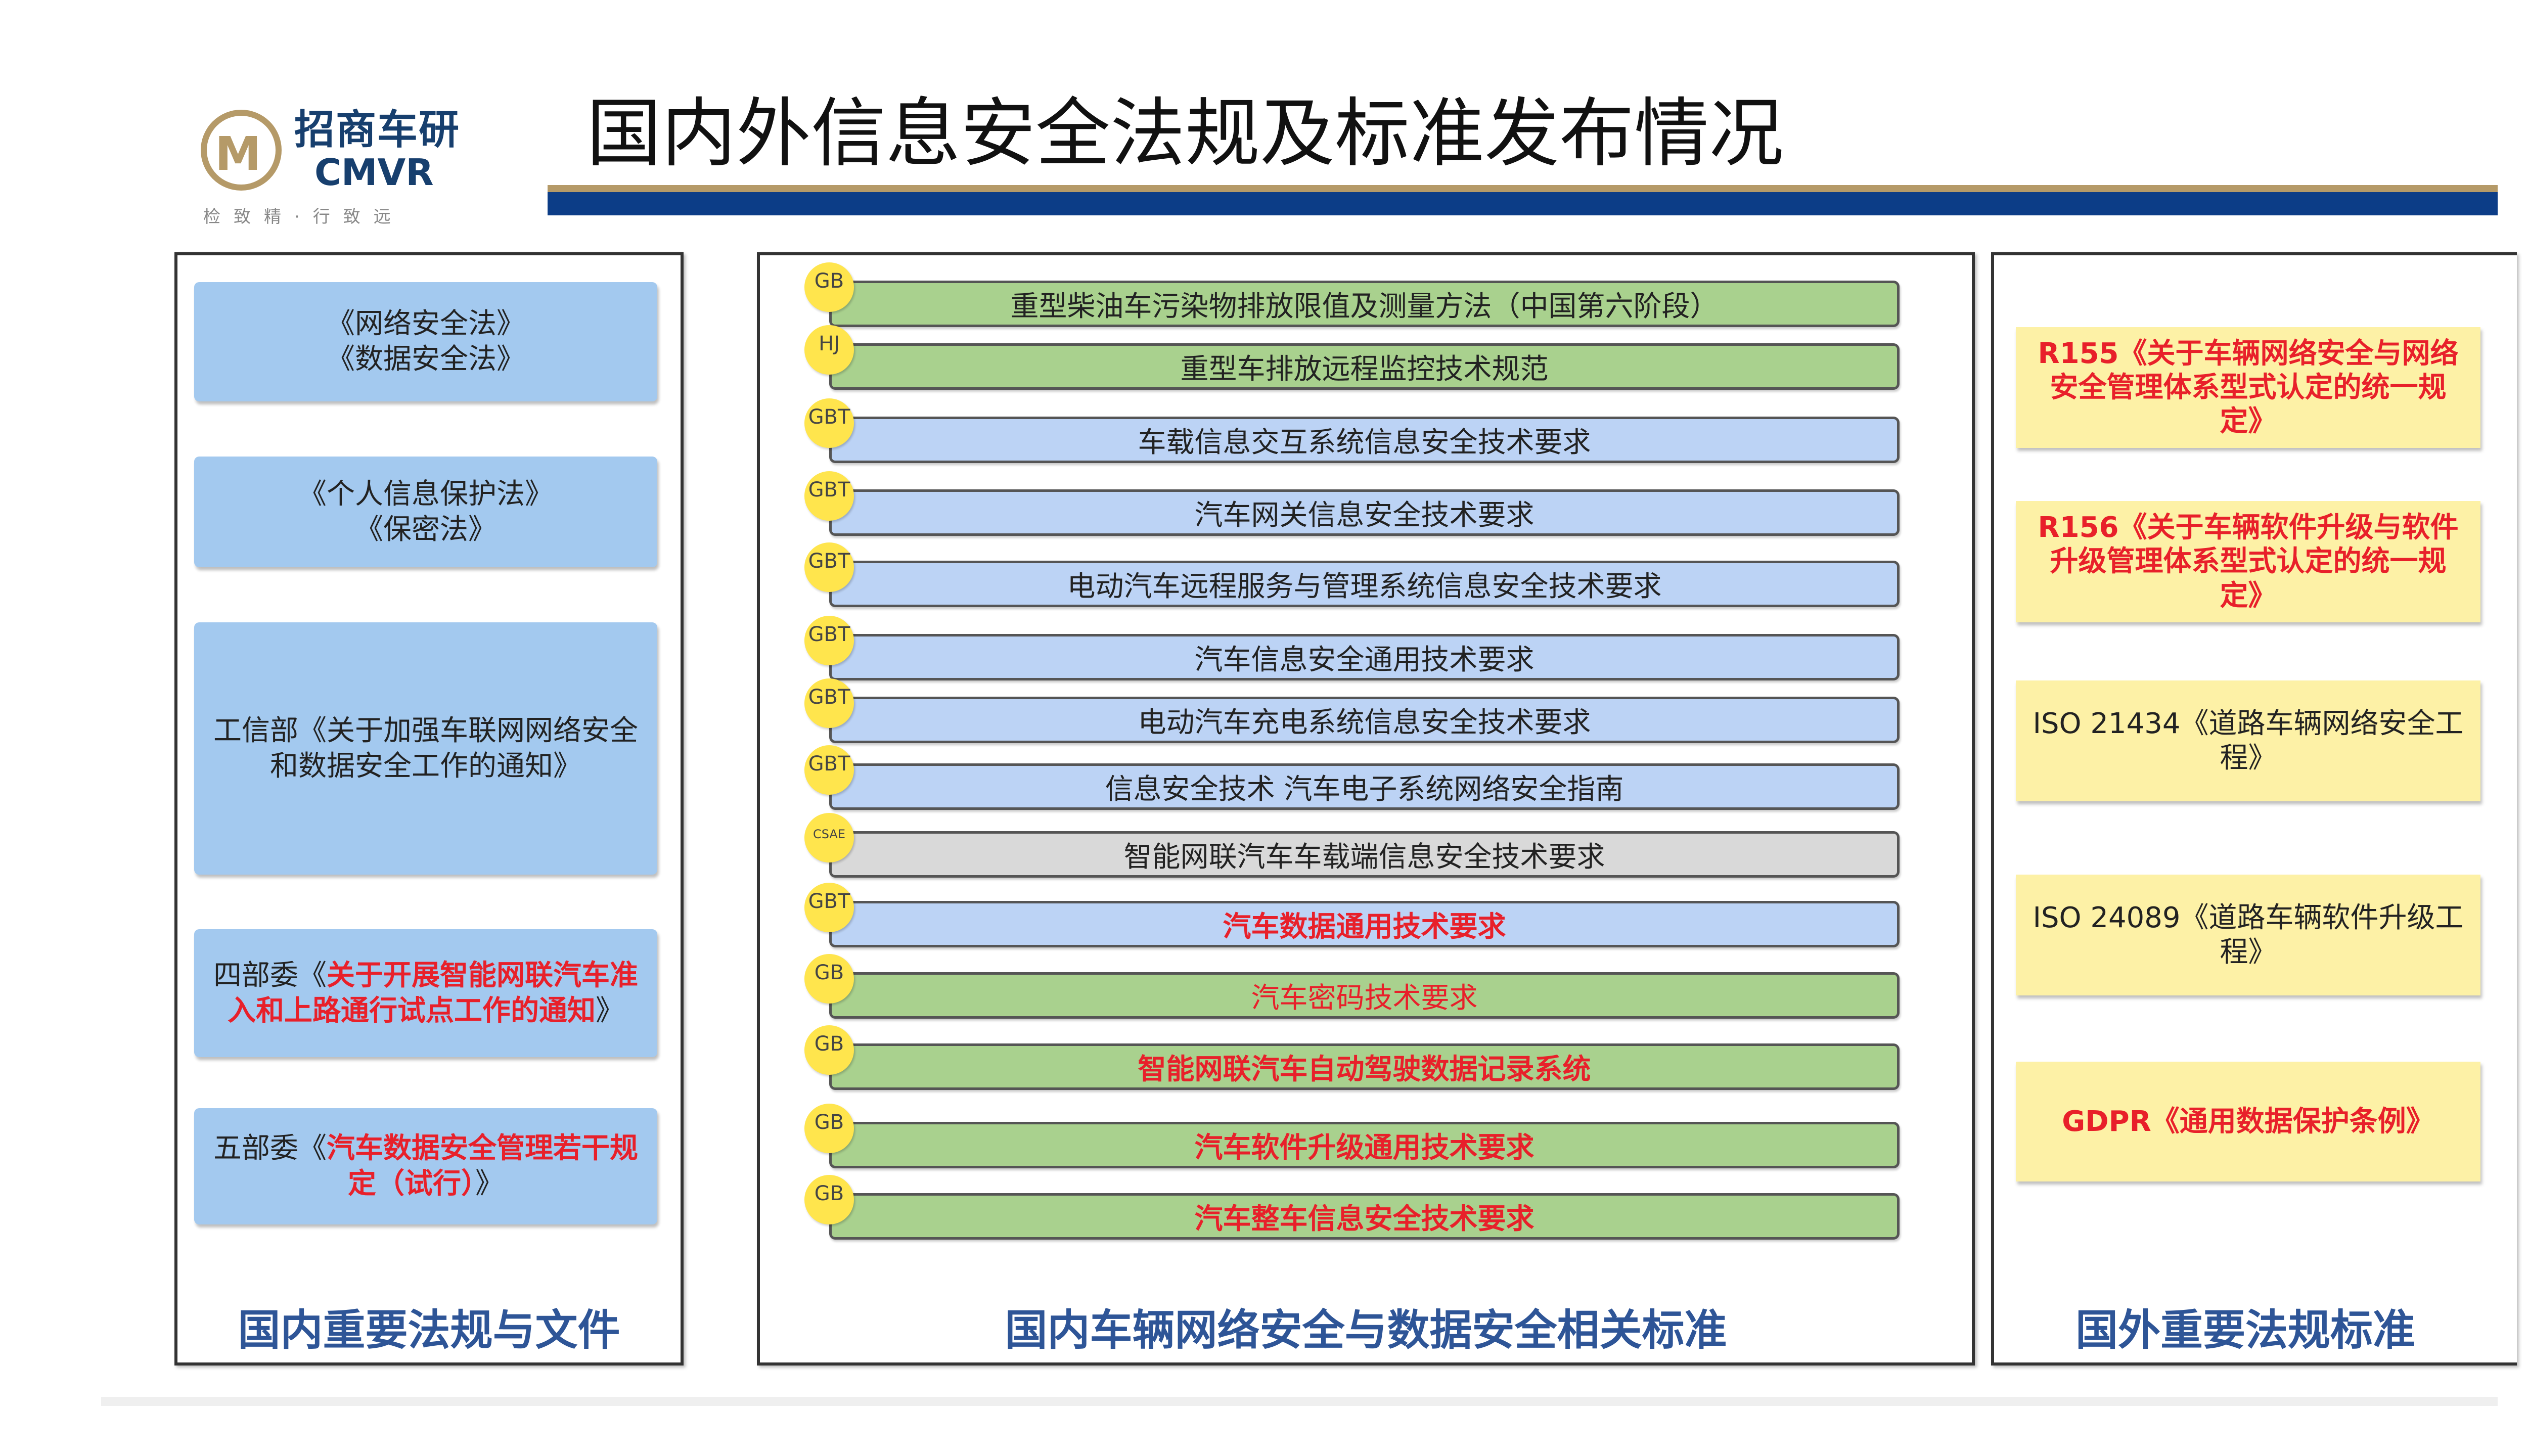 This screenshot has width=2528, height=1456. I want to click on left-item-text: 工信部《关于加强车联网网络安全和数据安全工作的通知》, so click(426, 748).